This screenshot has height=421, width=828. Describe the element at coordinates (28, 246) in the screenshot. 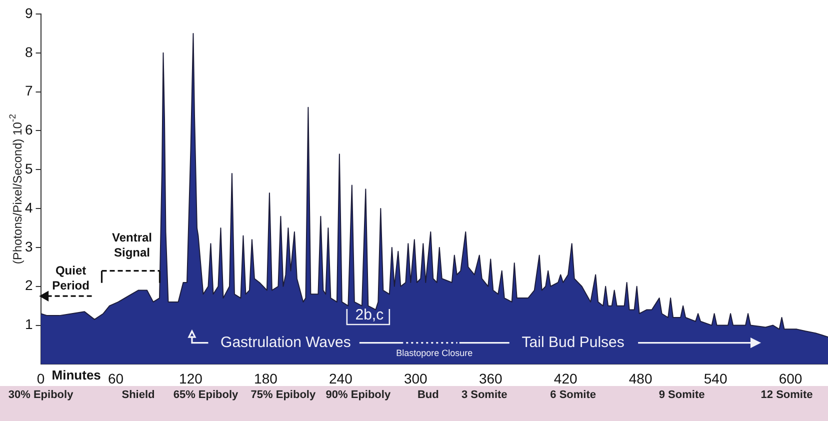

I see `y-tick-label: 3` at that location.